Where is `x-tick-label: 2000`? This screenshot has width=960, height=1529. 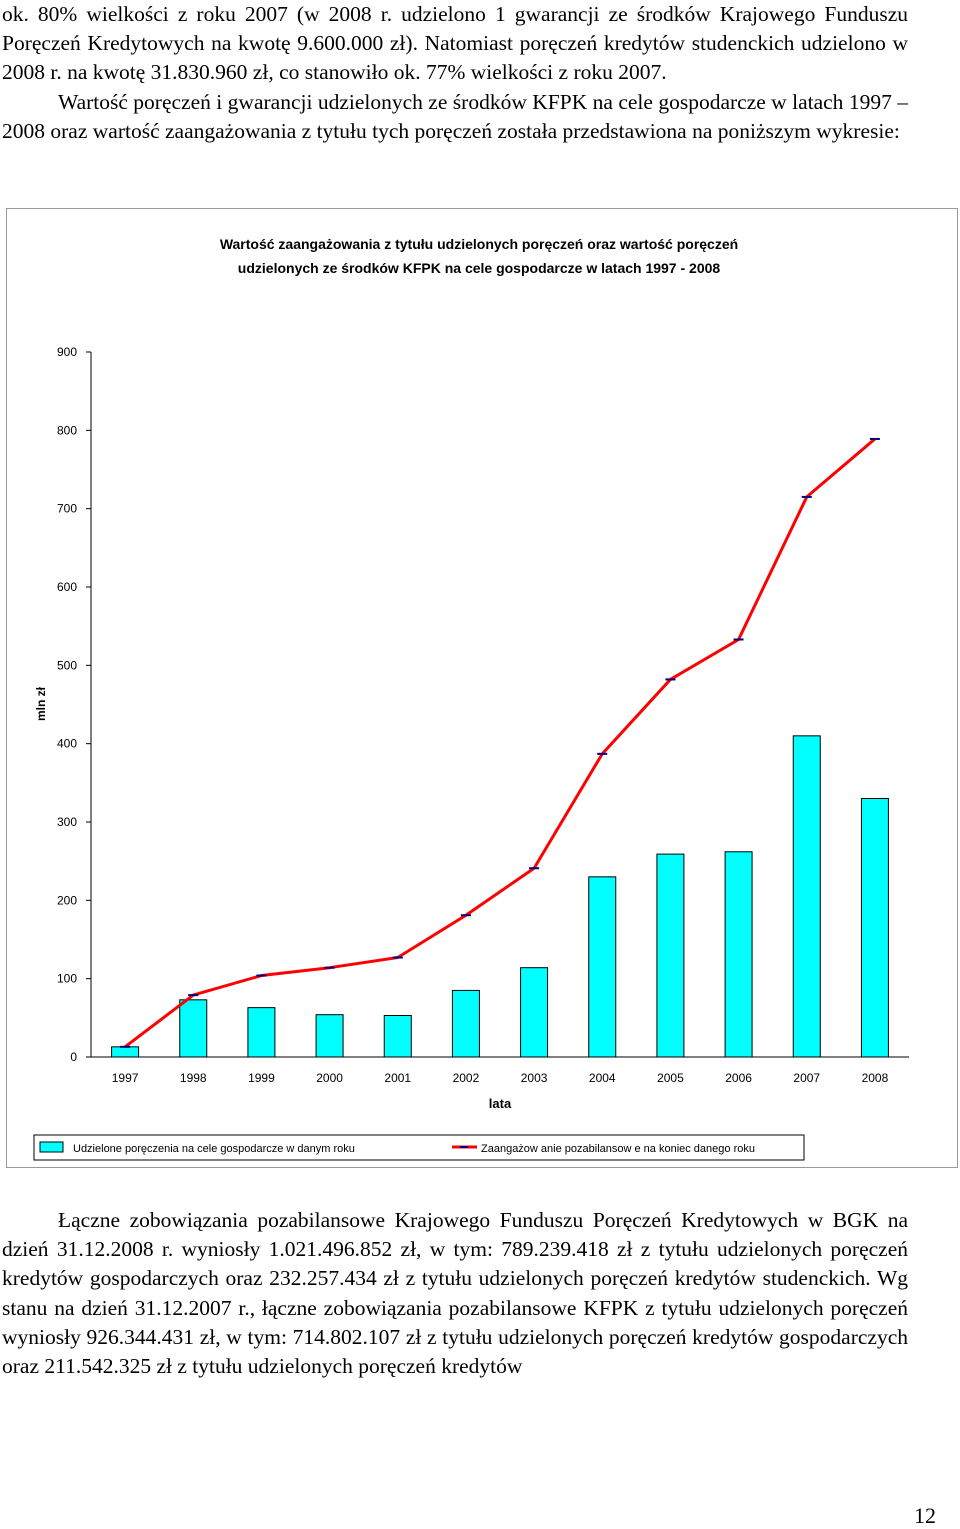 x-tick-label: 2000 is located at coordinates (329, 1078).